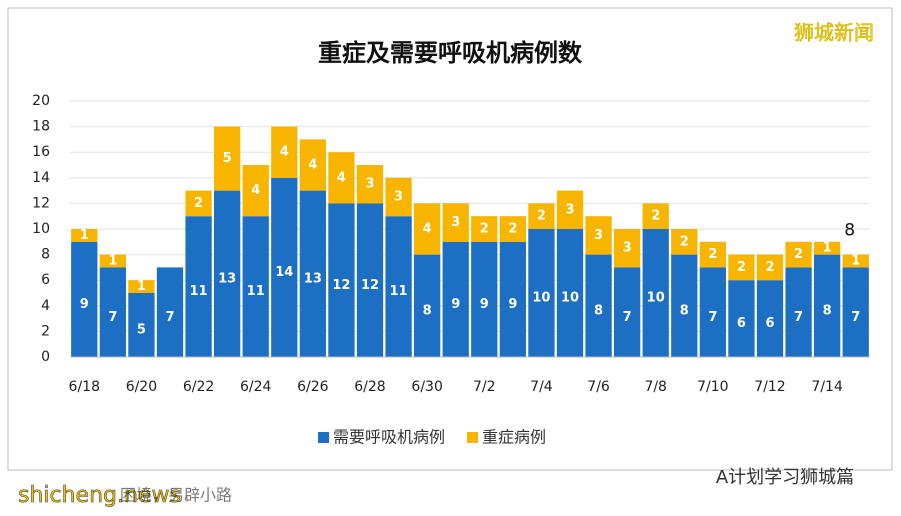  Describe the element at coordinates (769, 387) in the screenshot. I see `x-tick-label: 7/12` at that location.